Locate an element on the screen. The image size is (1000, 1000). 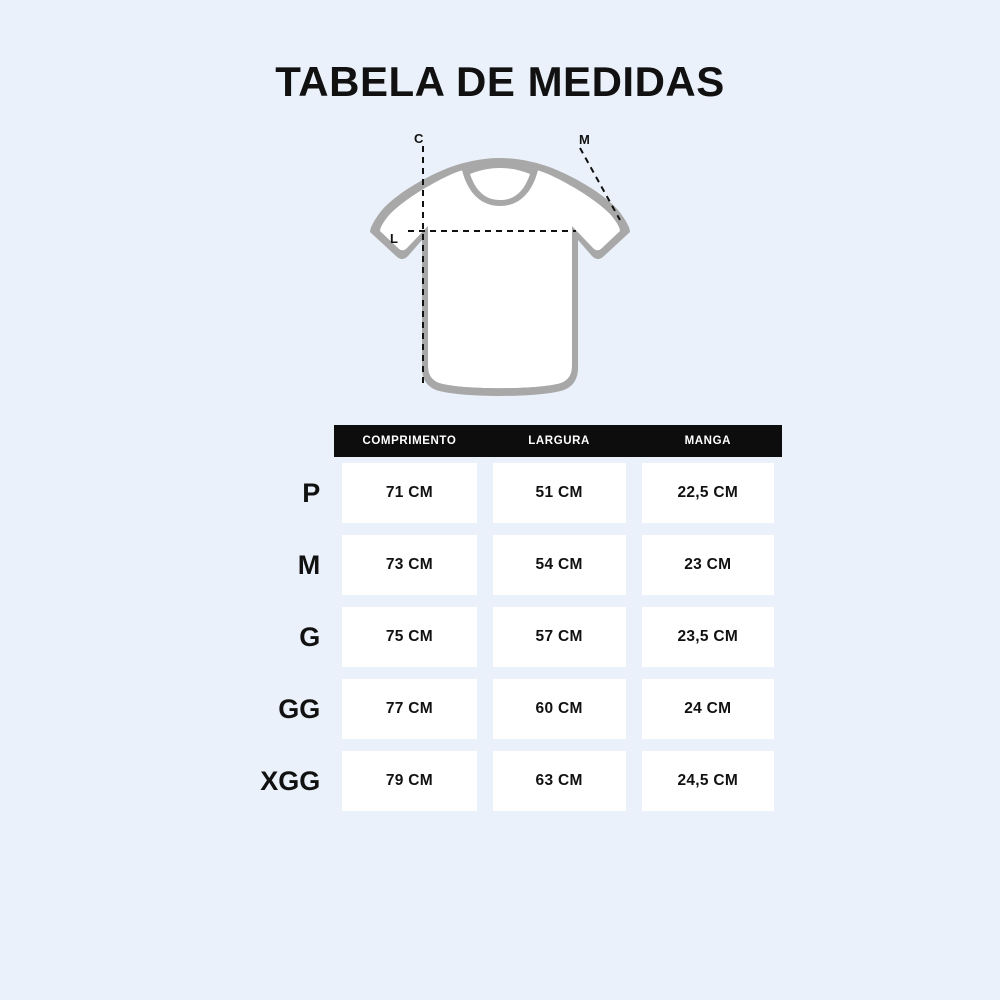
cell-value: 23,5 CM is located at coordinates (707, 637).